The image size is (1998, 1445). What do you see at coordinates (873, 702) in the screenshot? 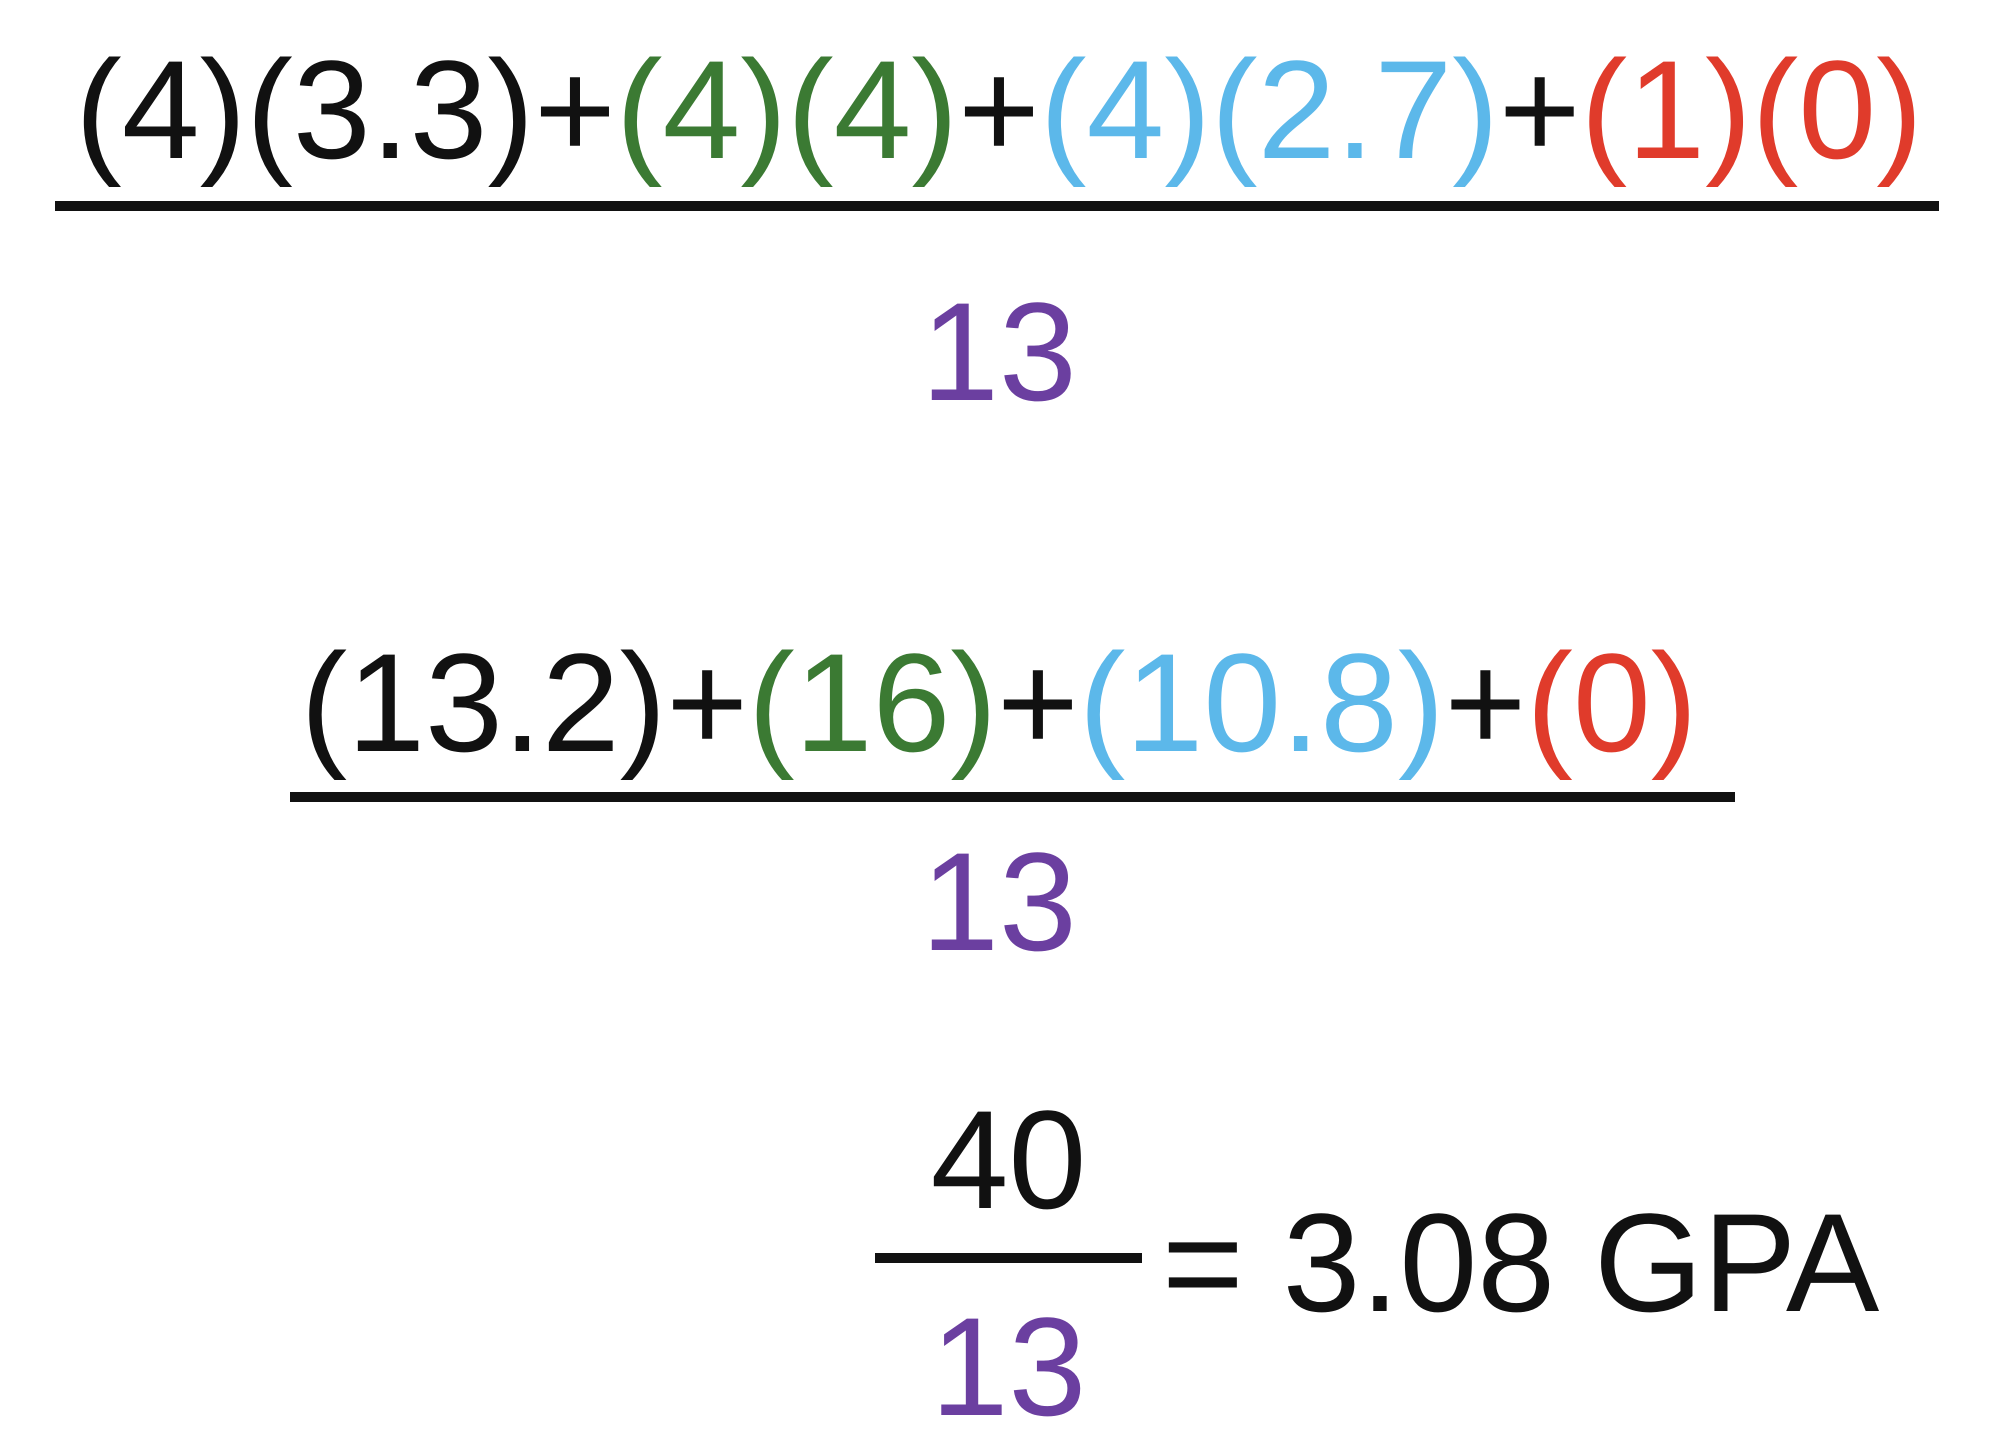
I see `product-course-2: (16)` at bounding box center [873, 702].